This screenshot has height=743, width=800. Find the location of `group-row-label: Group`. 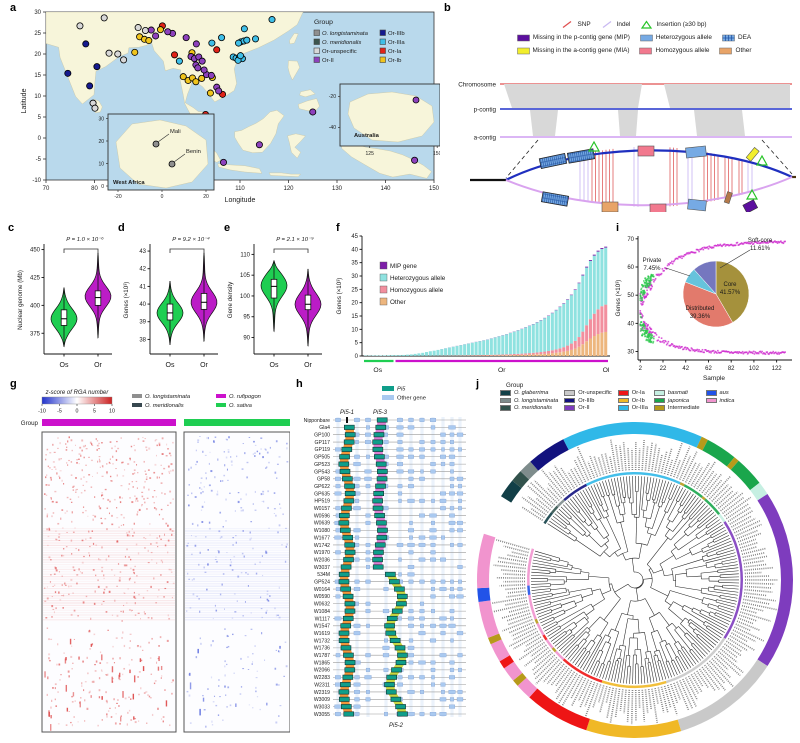

group-row-label: Group is located at coordinates (30, 423).